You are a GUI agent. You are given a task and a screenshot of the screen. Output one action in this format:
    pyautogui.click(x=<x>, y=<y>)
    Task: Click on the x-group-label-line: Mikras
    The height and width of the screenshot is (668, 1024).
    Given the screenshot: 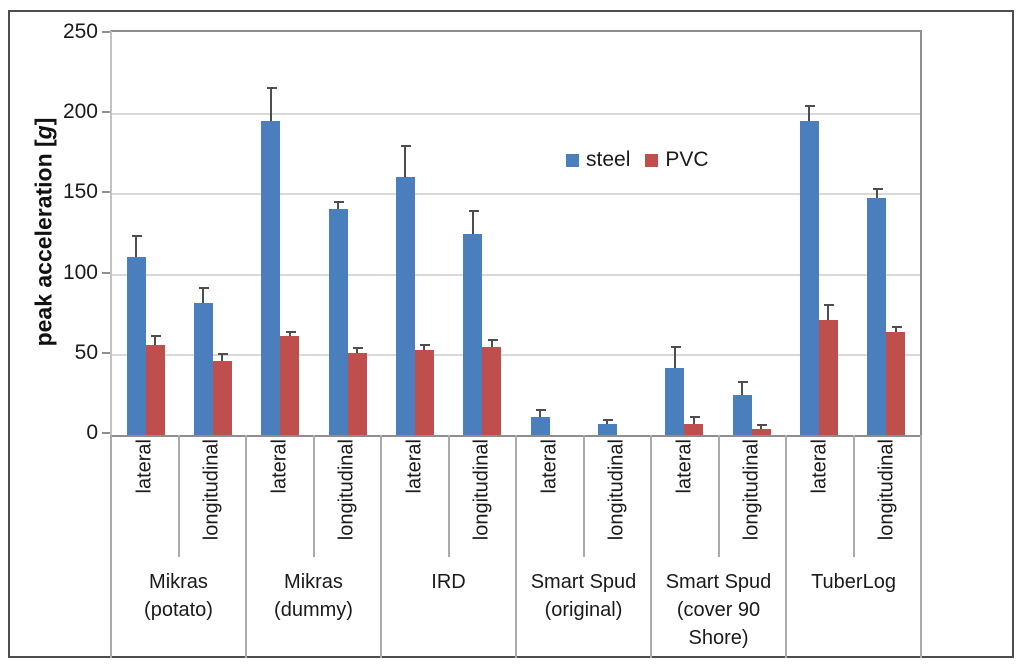 What is the action you would take?
    pyautogui.click(x=313, y=582)
    